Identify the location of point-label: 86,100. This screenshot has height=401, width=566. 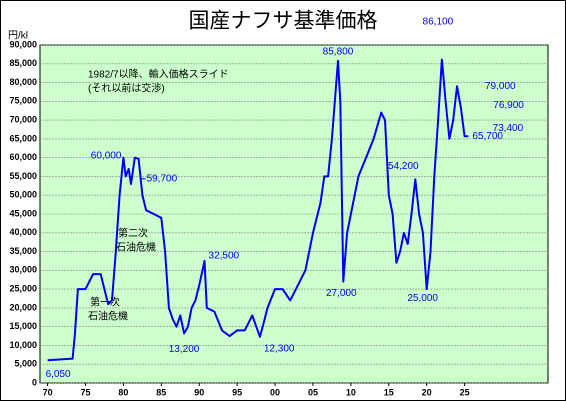
(438, 21).